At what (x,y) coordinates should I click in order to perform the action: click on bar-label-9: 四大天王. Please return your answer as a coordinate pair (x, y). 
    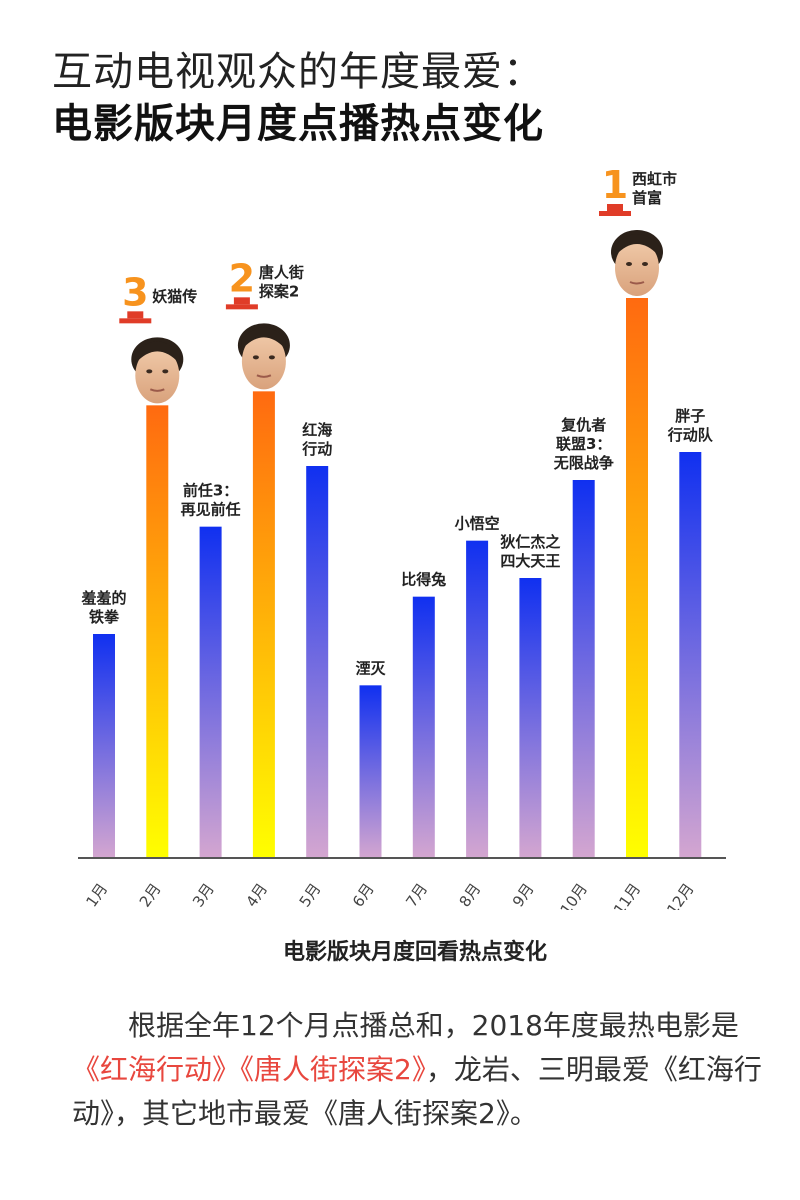
    Looking at the image, I should click on (530, 561).